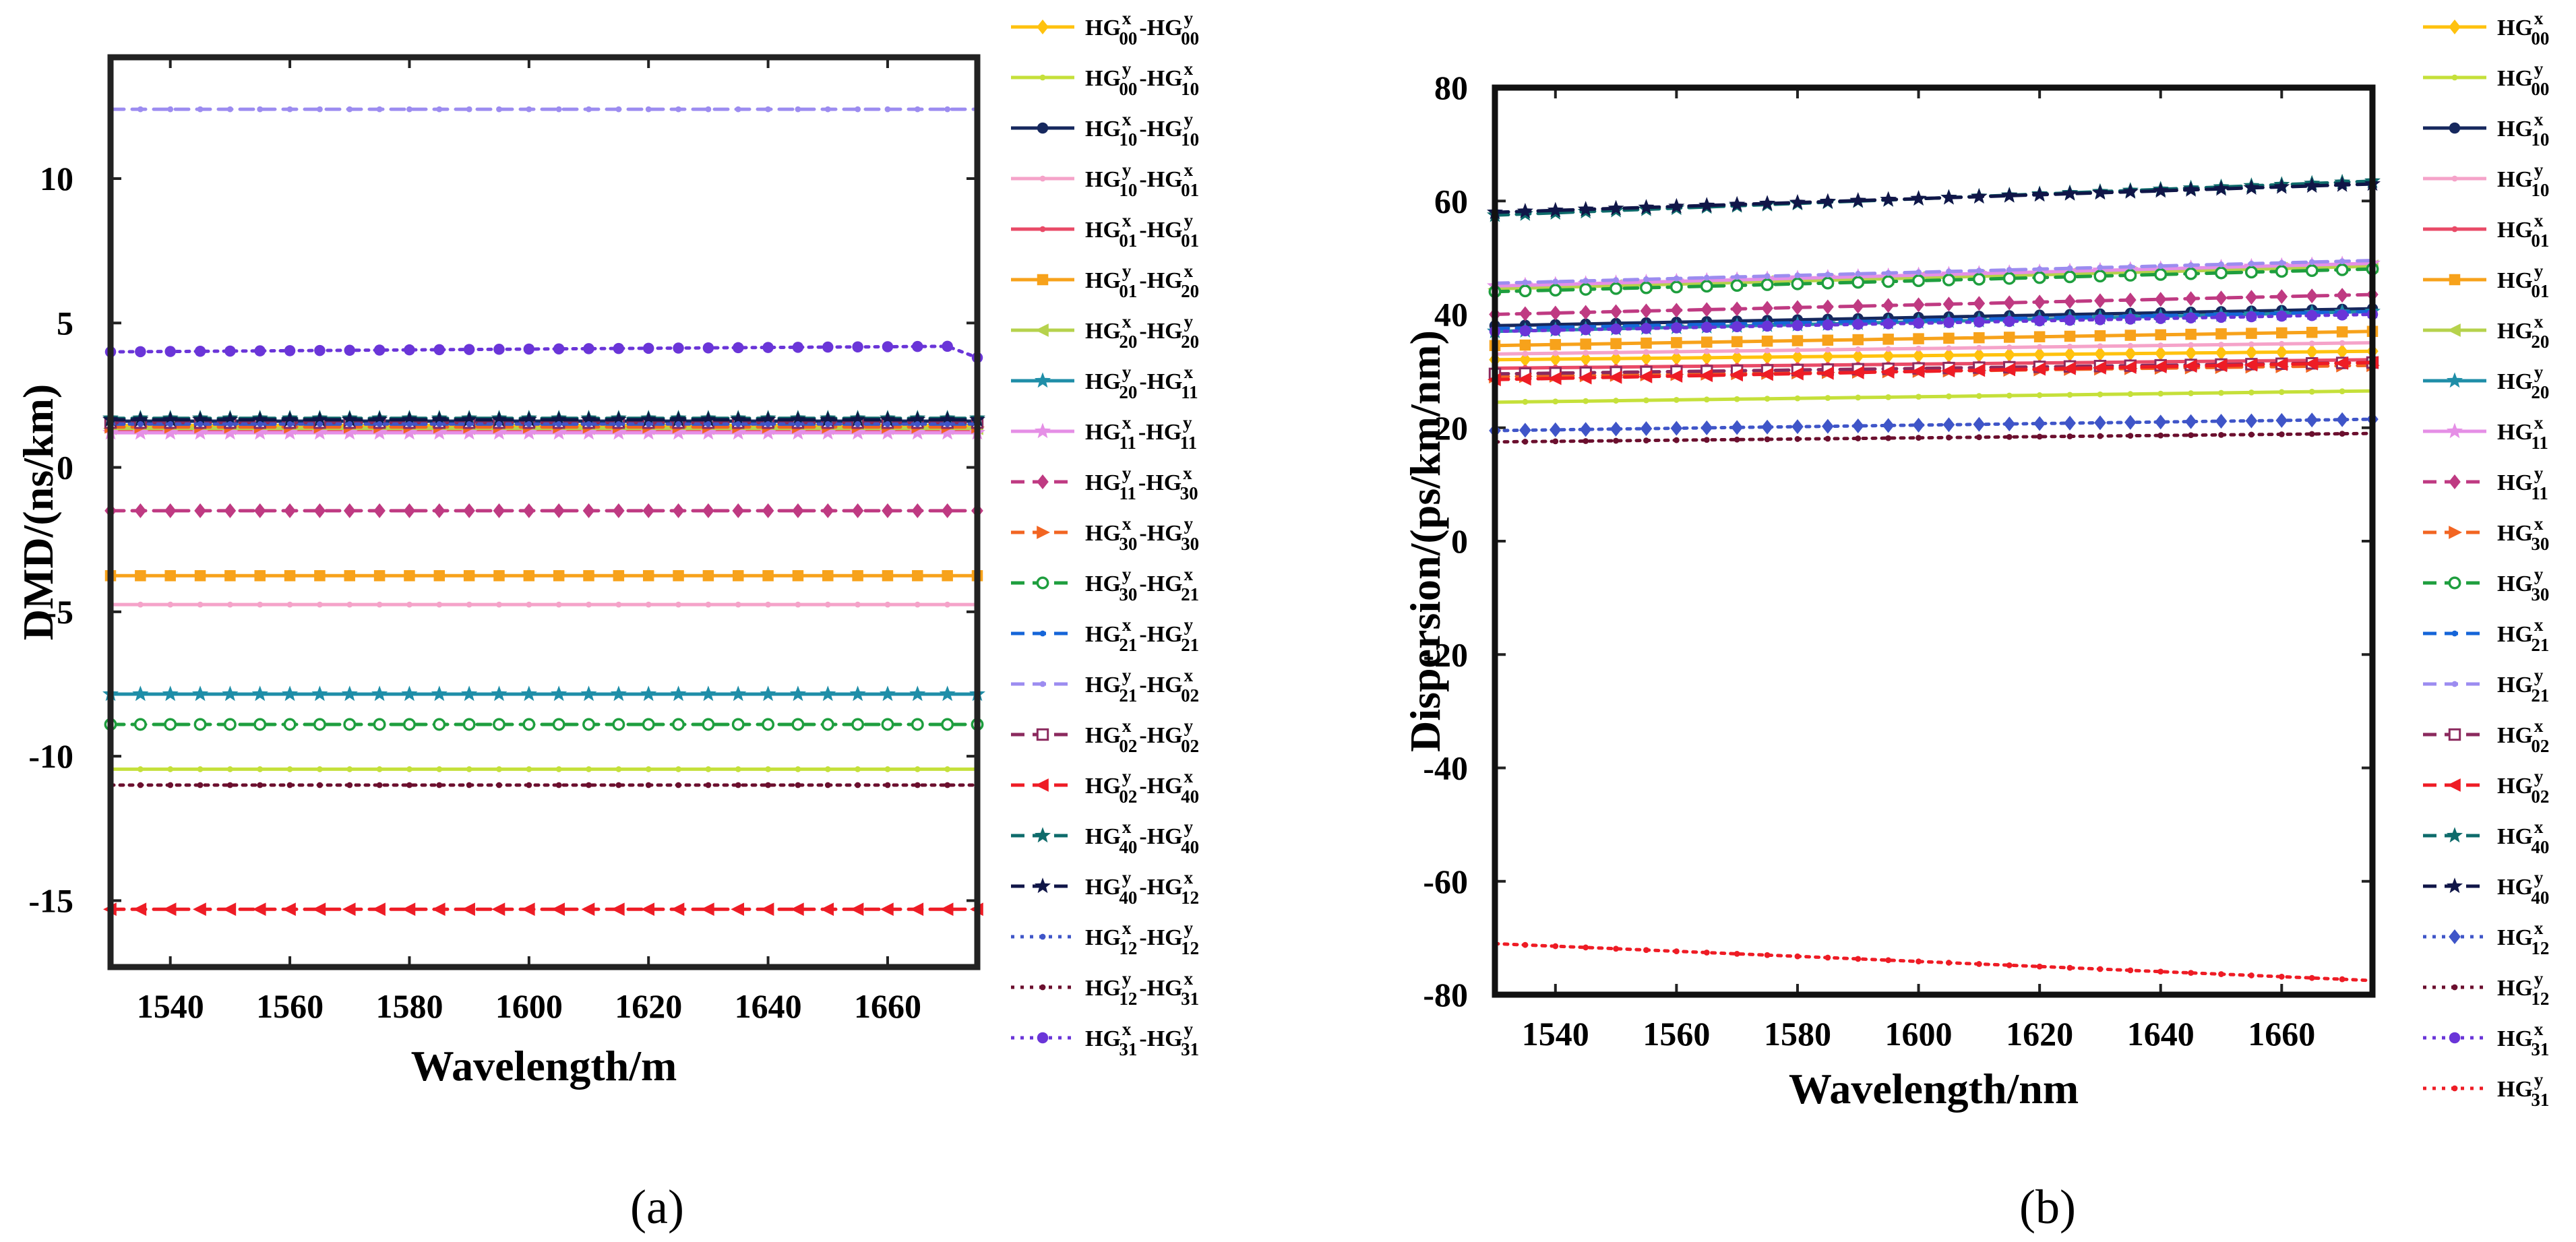 Image resolution: width=2576 pixels, height=1242 pixels. What do you see at coordinates (1105, 79) in the screenshot?
I see `legend-entry-HG00y-HG10x: HGy 00-HGx 10` at bounding box center [1105, 79].